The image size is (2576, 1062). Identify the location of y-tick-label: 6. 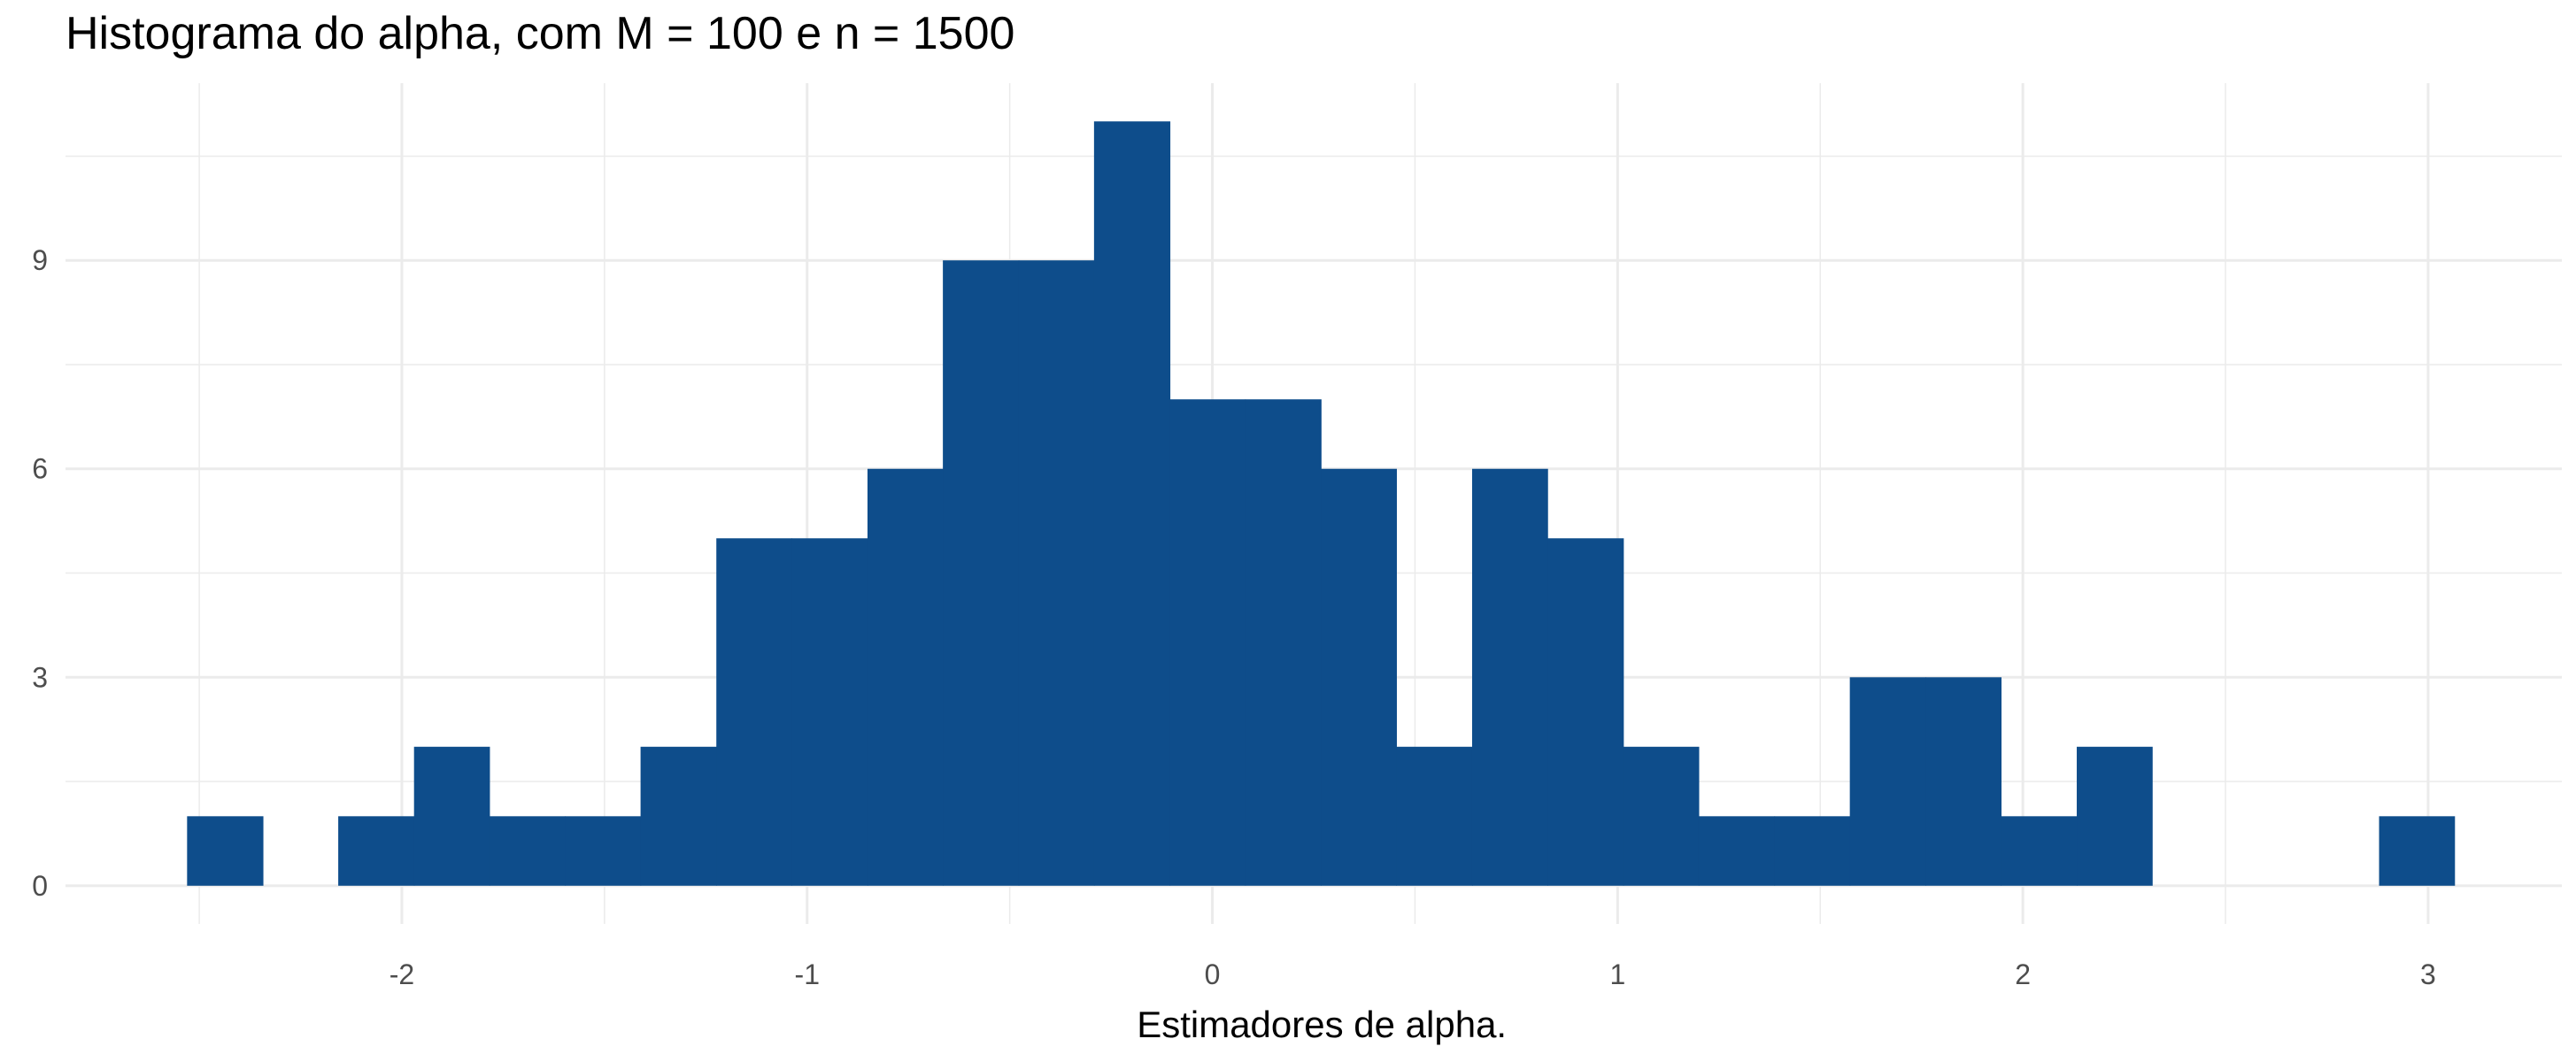
(40, 469).